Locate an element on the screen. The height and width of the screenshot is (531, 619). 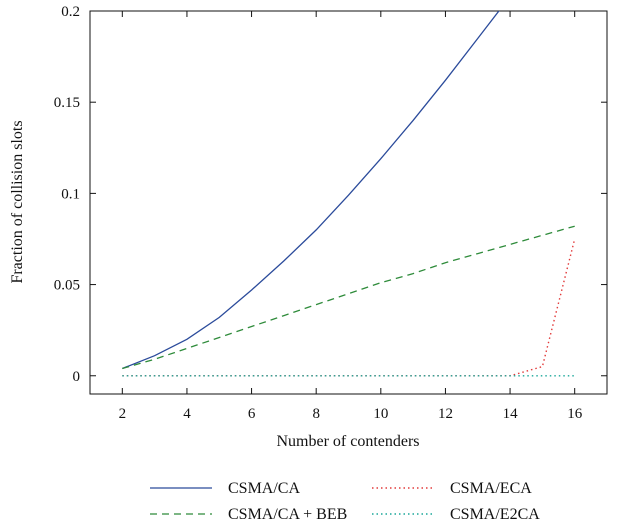
legend-label-0: CSMA/CA is located at coordinates (264, 488).